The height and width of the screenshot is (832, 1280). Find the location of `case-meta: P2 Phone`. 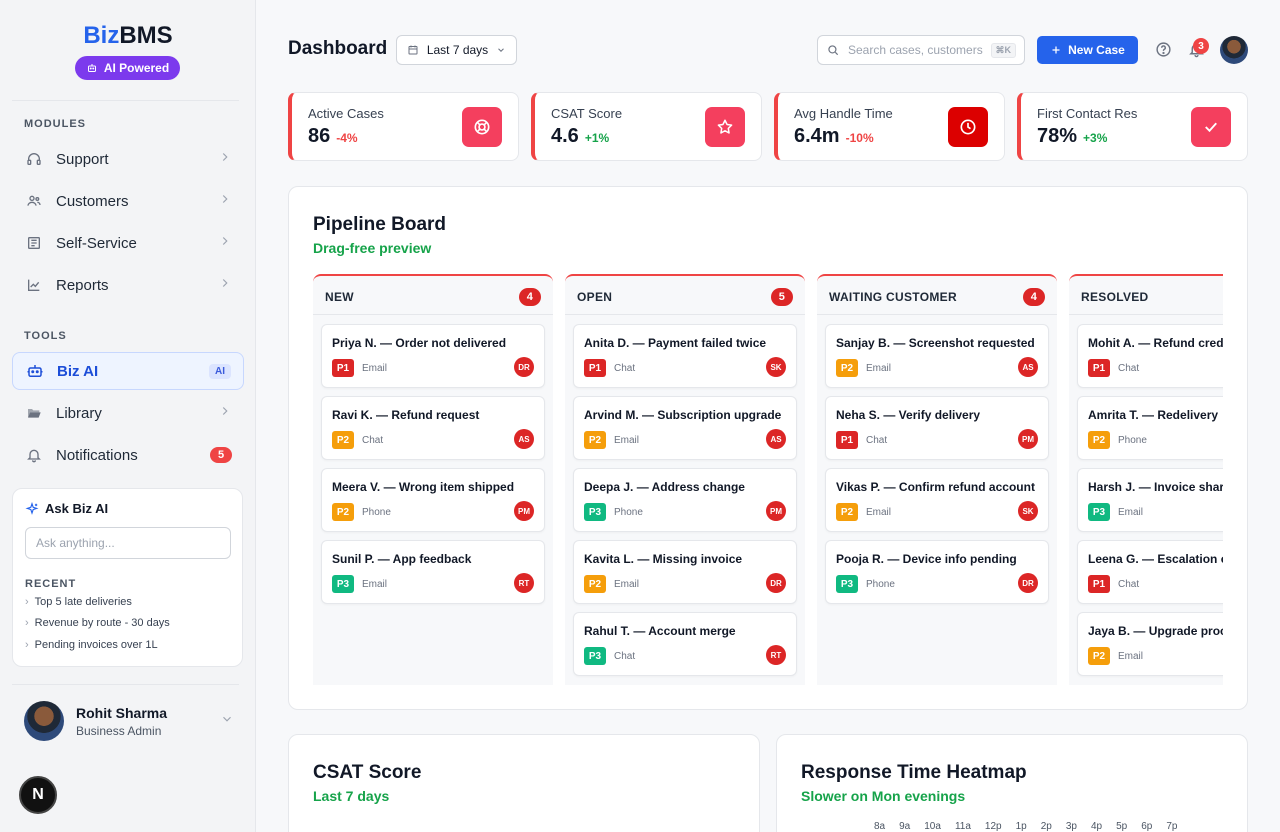

case-meta: P2 Phone is located at coordinates (361, 512).